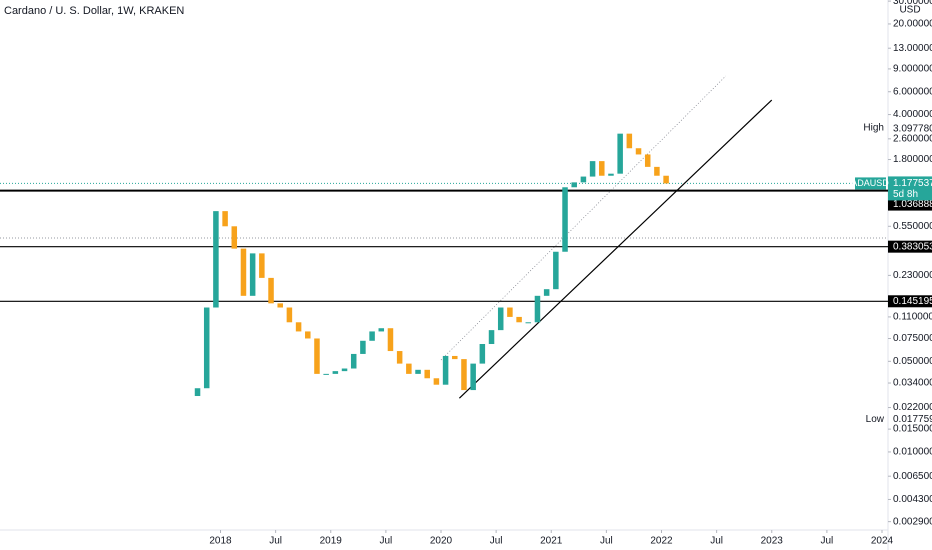  I want to click on y-tick-label: 0.550000, so click(912, 226).